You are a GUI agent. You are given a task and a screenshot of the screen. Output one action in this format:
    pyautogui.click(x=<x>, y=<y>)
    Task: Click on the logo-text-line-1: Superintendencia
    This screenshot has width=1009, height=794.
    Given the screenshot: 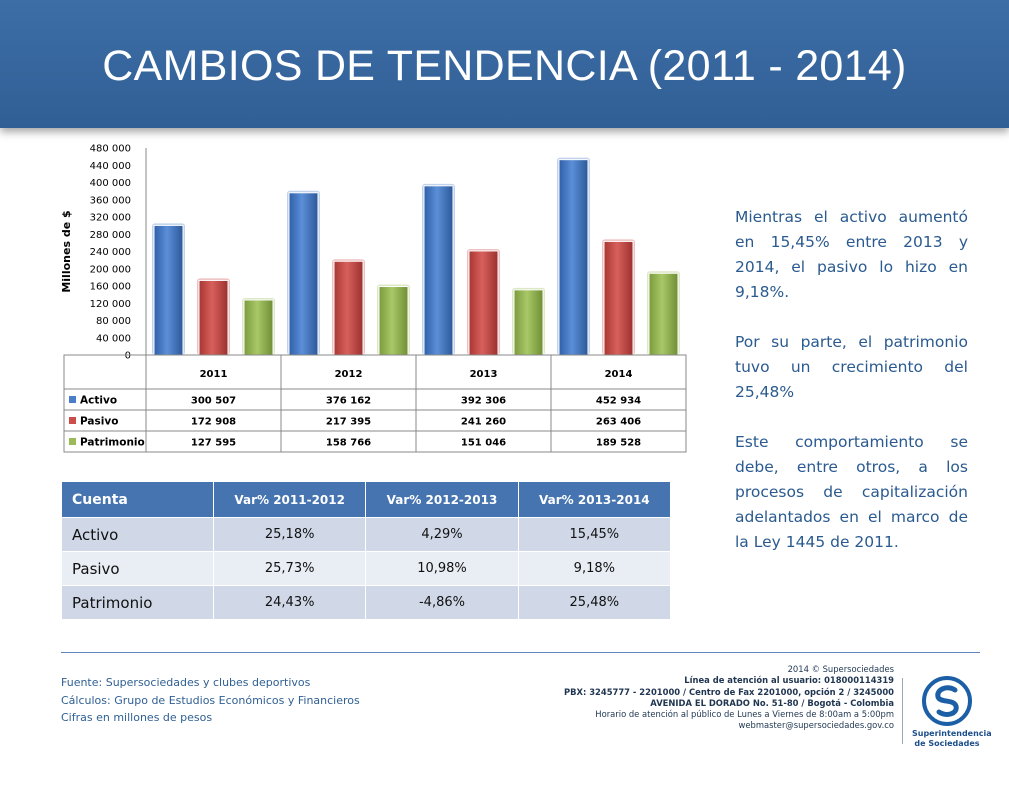 What is the action you would take?
    pyautogui.click(x=952, y=733)
    